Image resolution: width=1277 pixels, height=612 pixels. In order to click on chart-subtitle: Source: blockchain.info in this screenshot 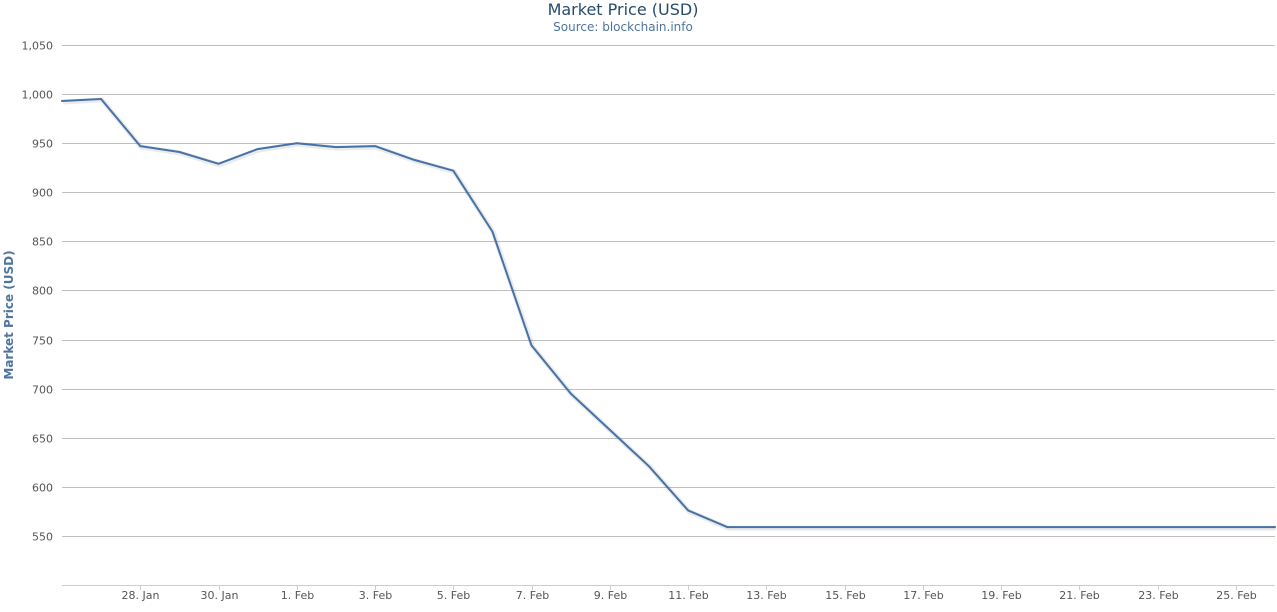, I will do `click(623, 27)`.